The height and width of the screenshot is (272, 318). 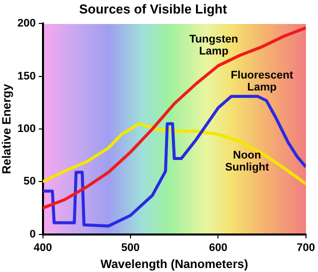 I want to click on y-tick-label: 0, so click(x=33, y=234).